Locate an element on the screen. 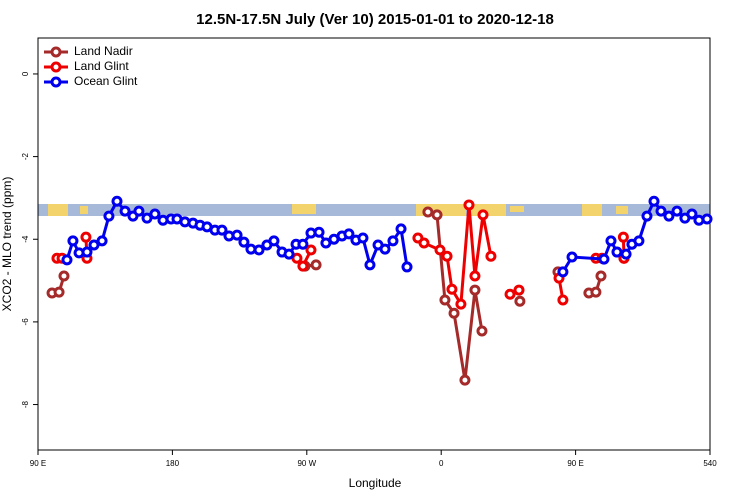  y-tick-label: -6 is located at coordinates (25, 322).